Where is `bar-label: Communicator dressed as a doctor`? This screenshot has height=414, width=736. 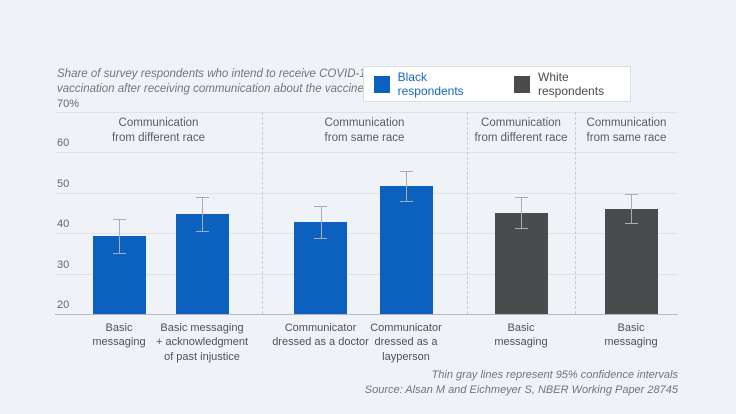 bar-label: Communicator dressed as a doctor is located at coordinates (320, 335).